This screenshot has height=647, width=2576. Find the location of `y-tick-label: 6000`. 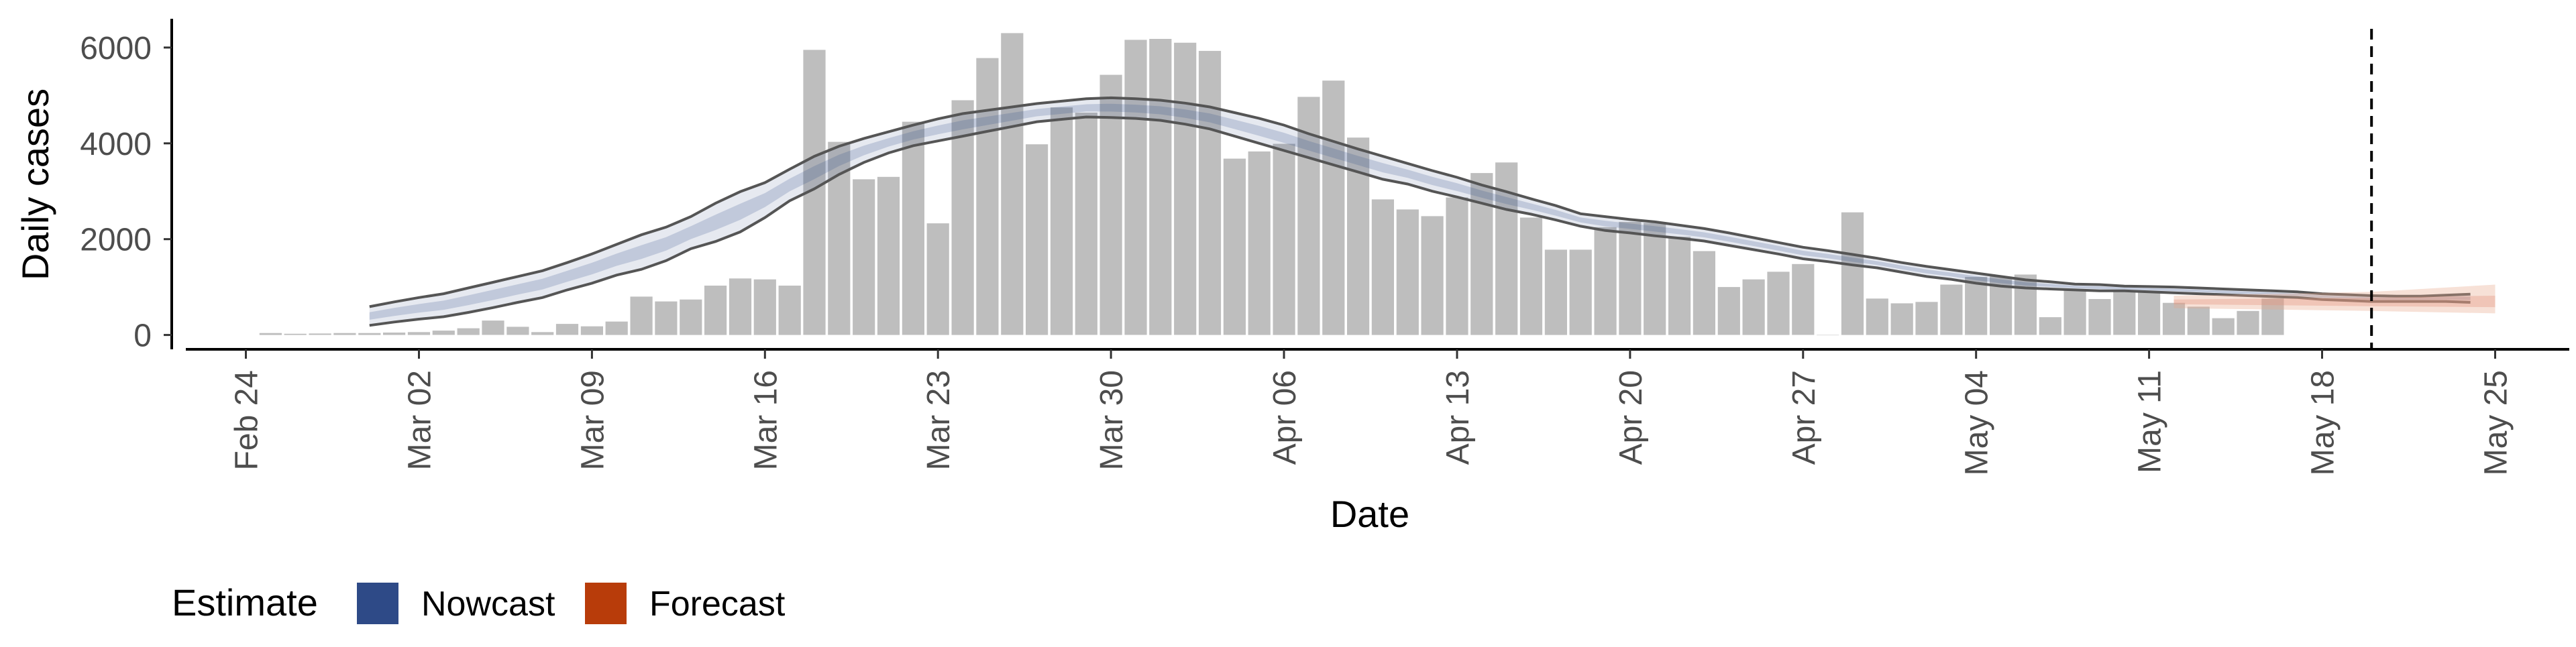

y-tick-label: 6000 is located at coordinates (116, 48).